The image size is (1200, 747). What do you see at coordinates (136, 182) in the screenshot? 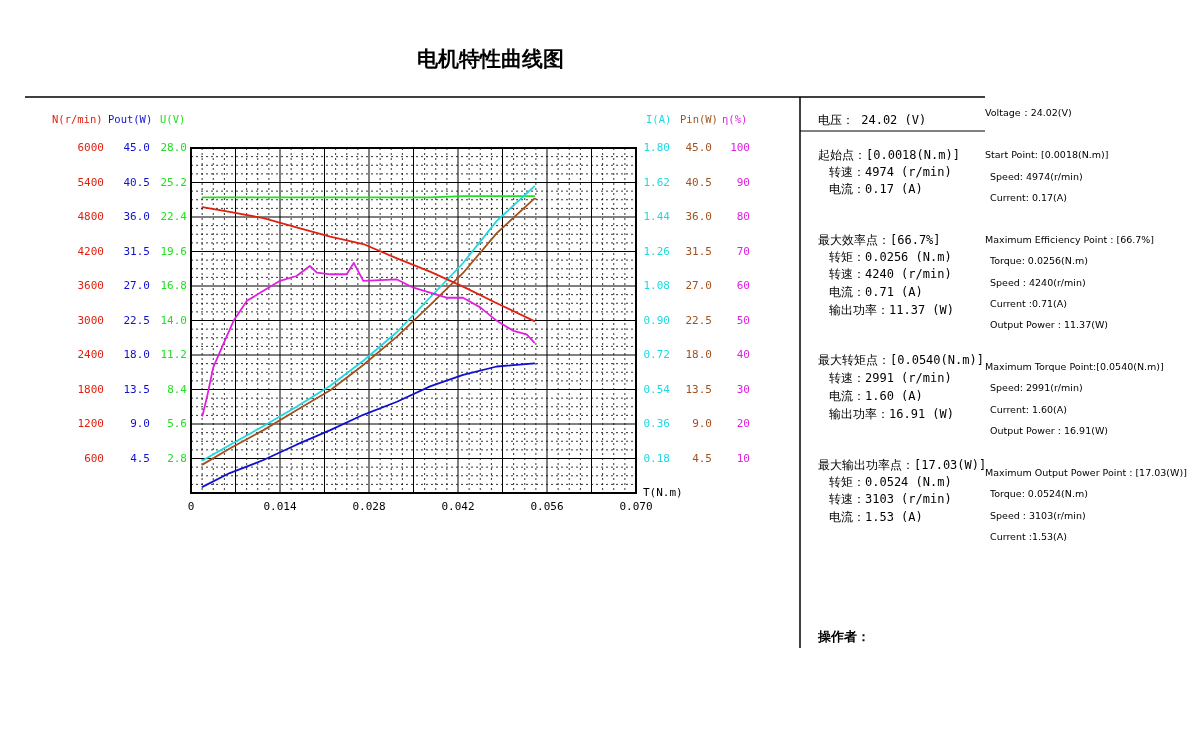
I see `y-tick-label: 40.5` at bounding box center [136, 182].